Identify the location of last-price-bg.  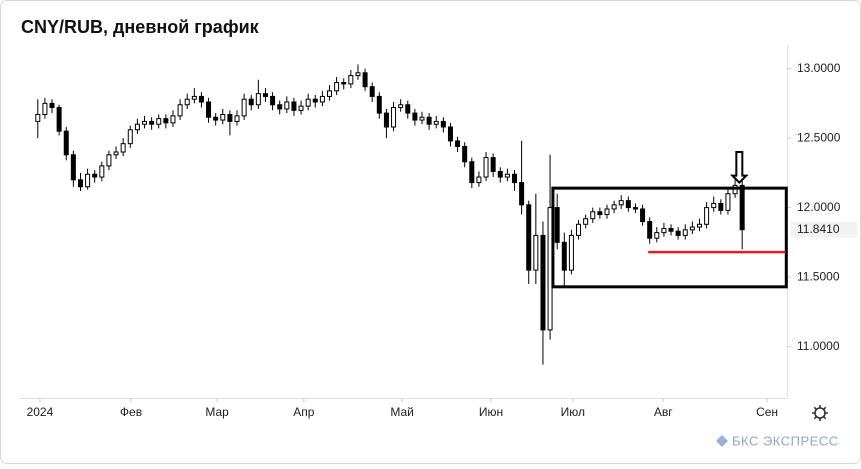
(824, 229).